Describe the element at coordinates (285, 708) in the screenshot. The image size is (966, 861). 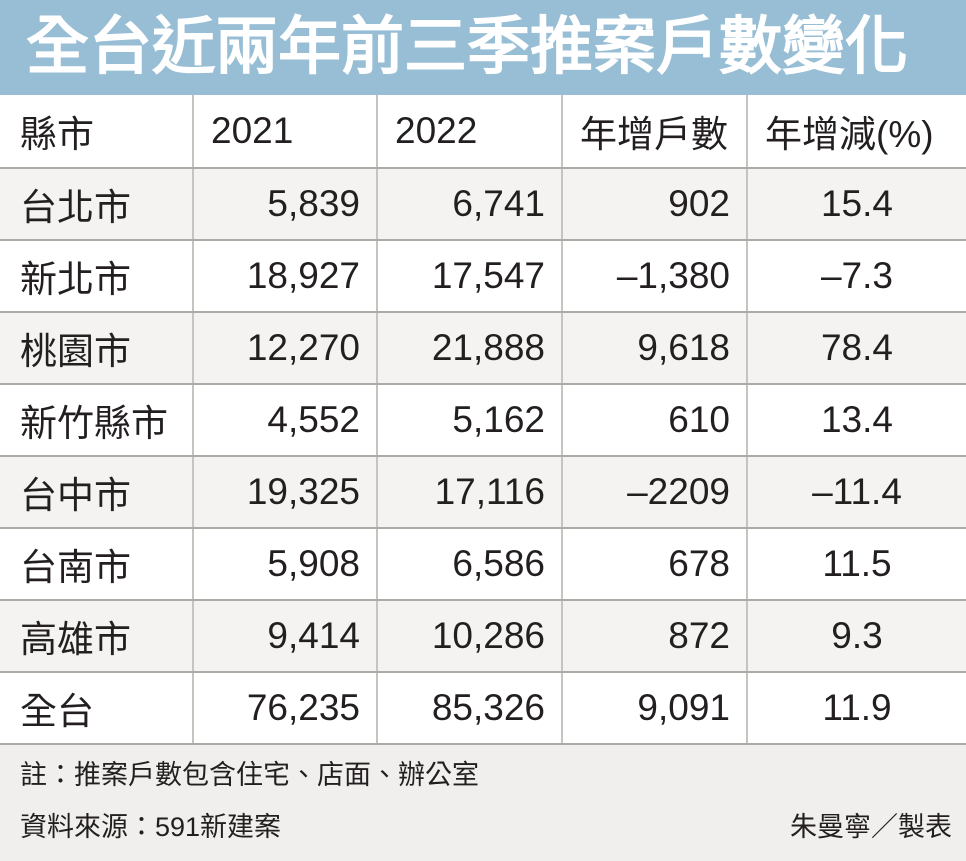
I see `cell-value: 76,235` at that location.